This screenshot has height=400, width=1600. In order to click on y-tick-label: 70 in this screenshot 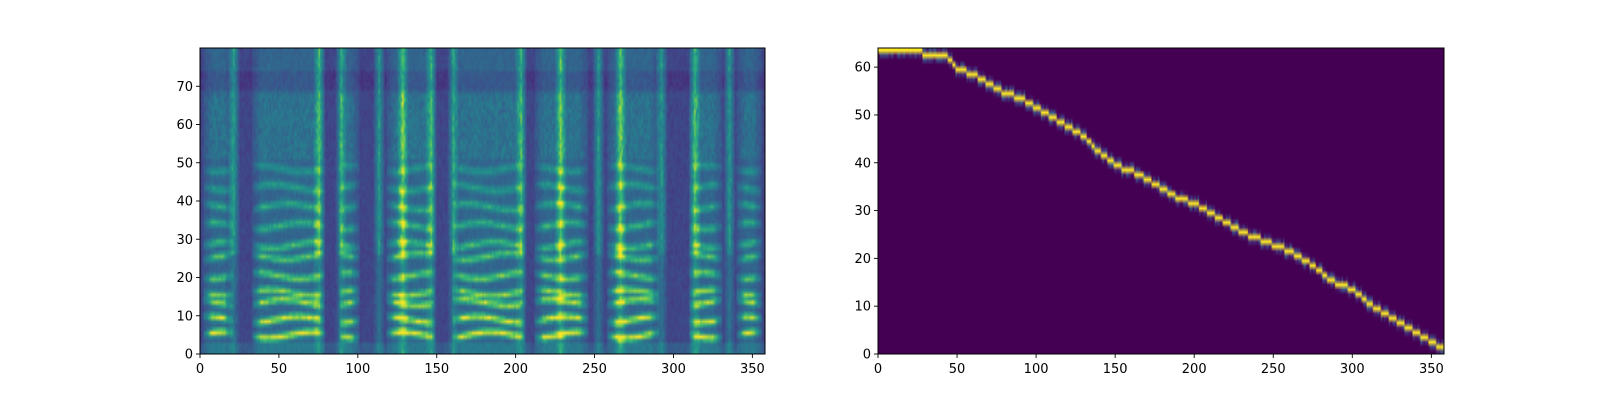, I will do `click(184, 87)`.